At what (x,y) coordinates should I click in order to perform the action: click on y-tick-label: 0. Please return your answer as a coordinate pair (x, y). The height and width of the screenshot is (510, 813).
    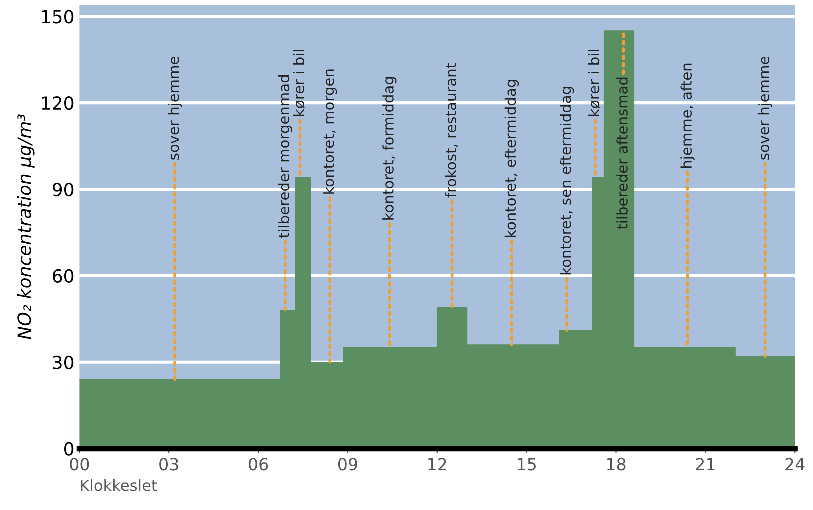
    Looking at the image, I should click on (69, 449).